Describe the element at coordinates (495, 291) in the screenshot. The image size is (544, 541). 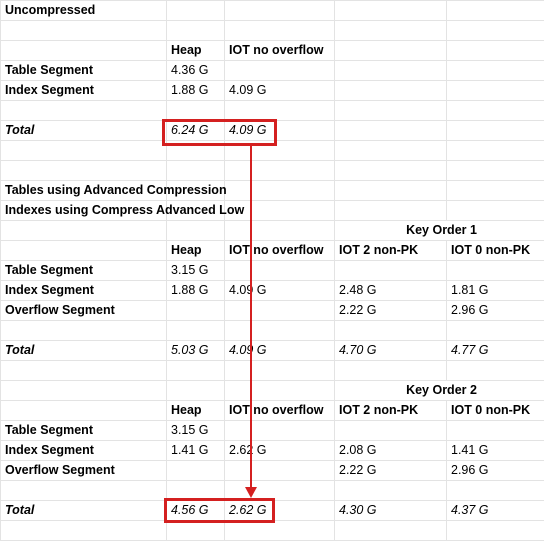
I see `cell-r15-c5: 1.81 G` at that location.